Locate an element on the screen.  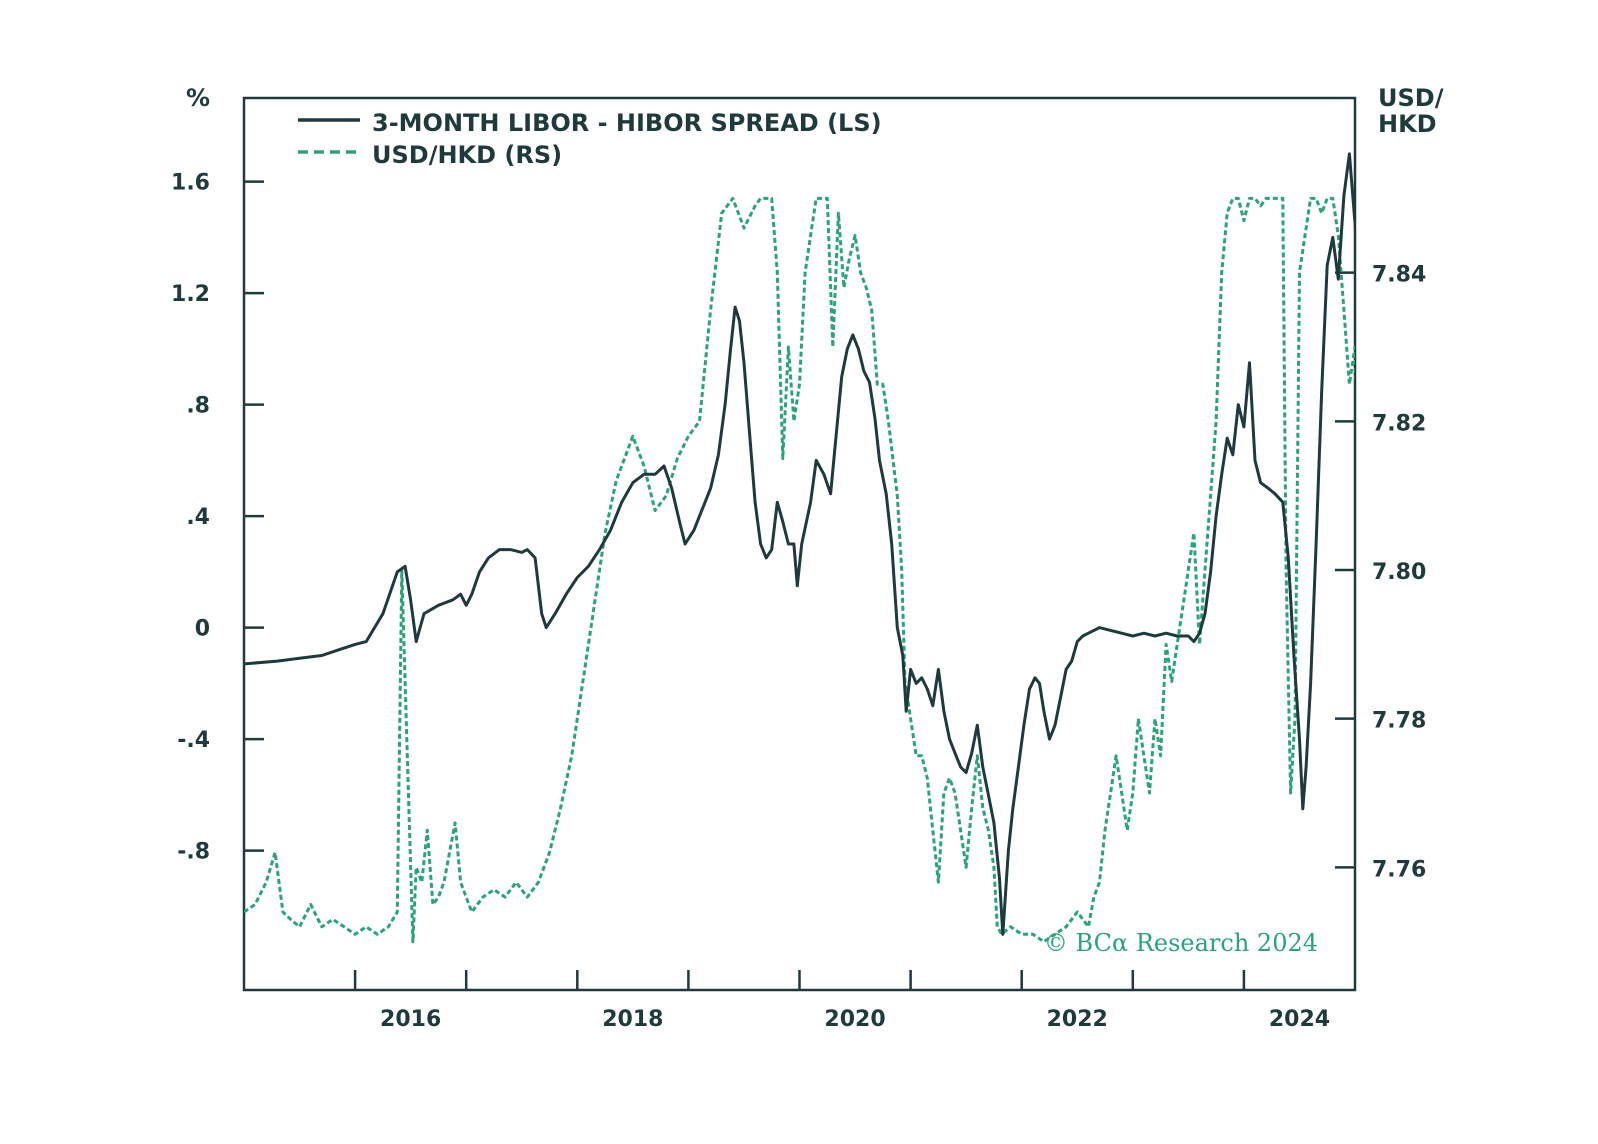
right-tick-label: 7.80 is located at coordinates (1399, 572).